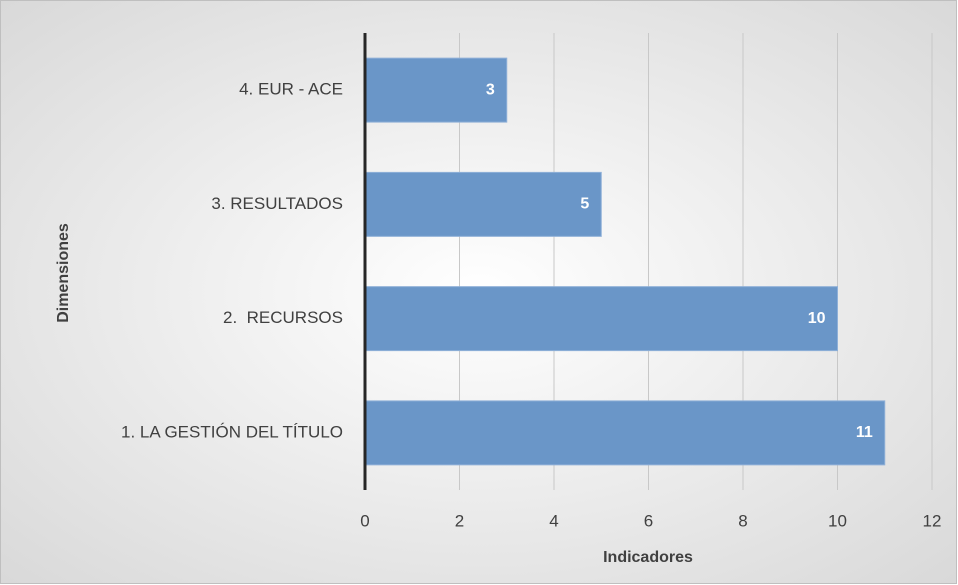  What do you see at coordinates (277, 203) in the screenshot?
I see `y-tick-label: 3. RESULTADOS` at bounding box center [277, 203].